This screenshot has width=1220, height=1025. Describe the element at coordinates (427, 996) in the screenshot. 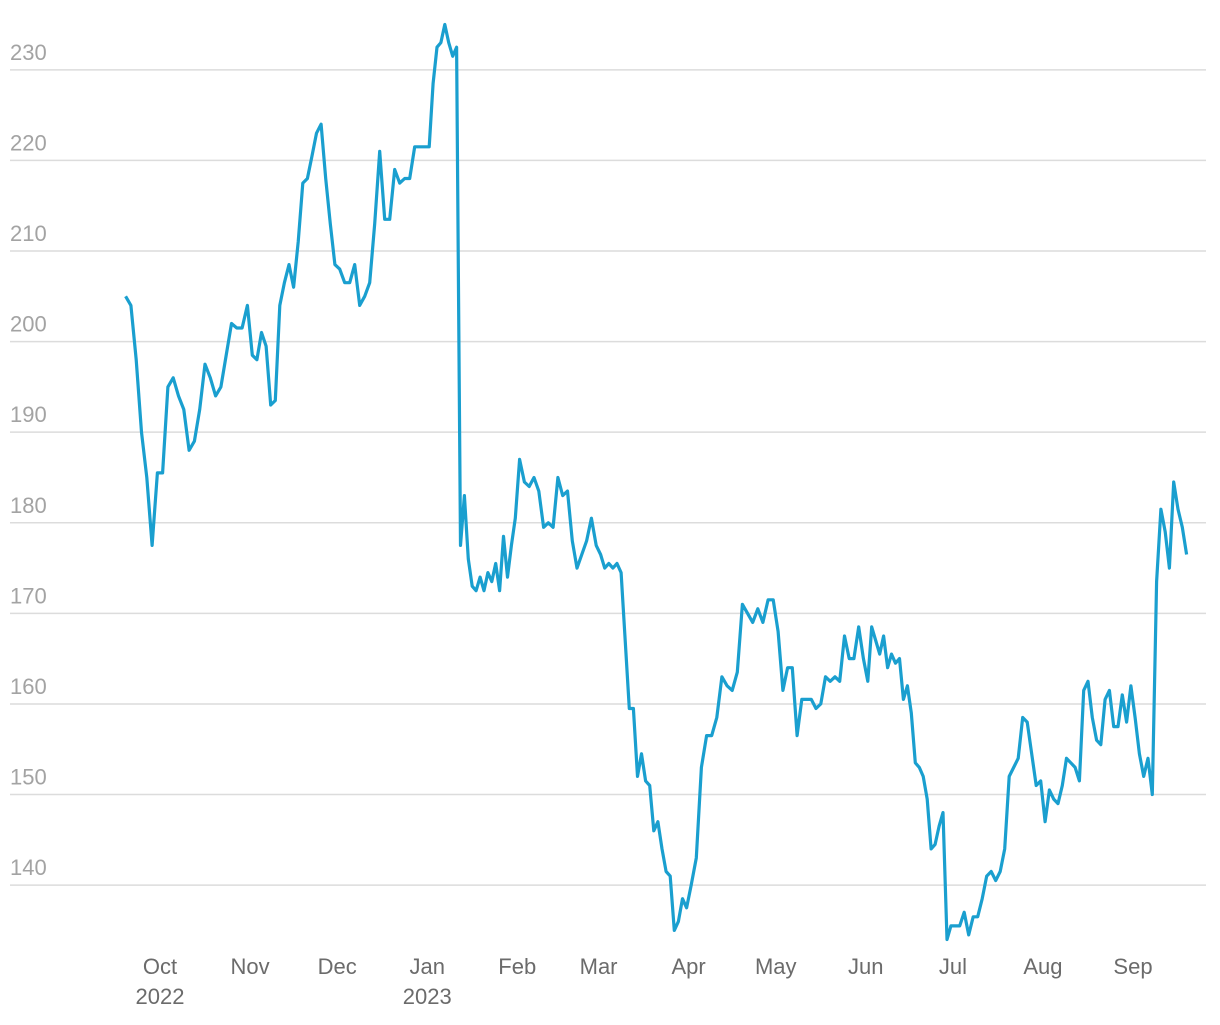

I see `x-tick-label: 2023` at that location.